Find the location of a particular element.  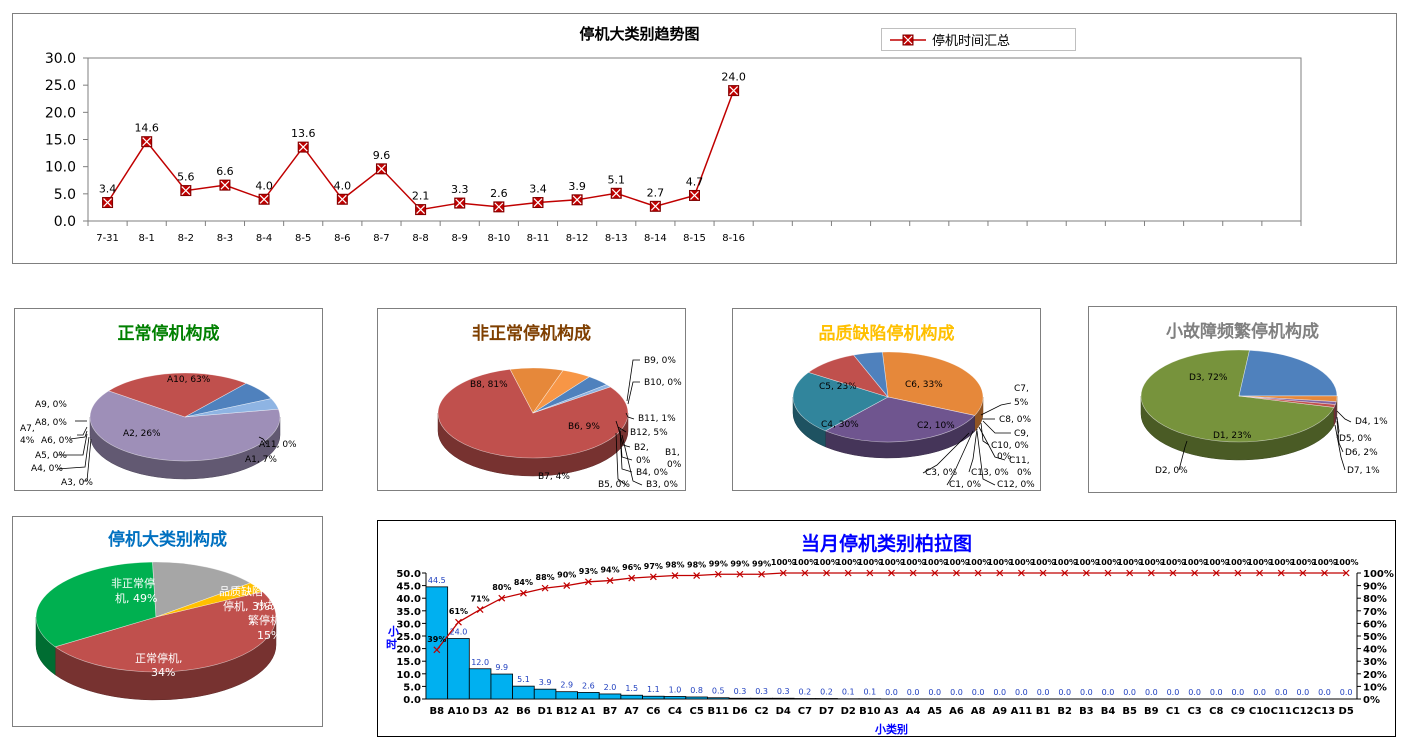

x-tick-label: 8-13 is located at coordinates (616, 238).